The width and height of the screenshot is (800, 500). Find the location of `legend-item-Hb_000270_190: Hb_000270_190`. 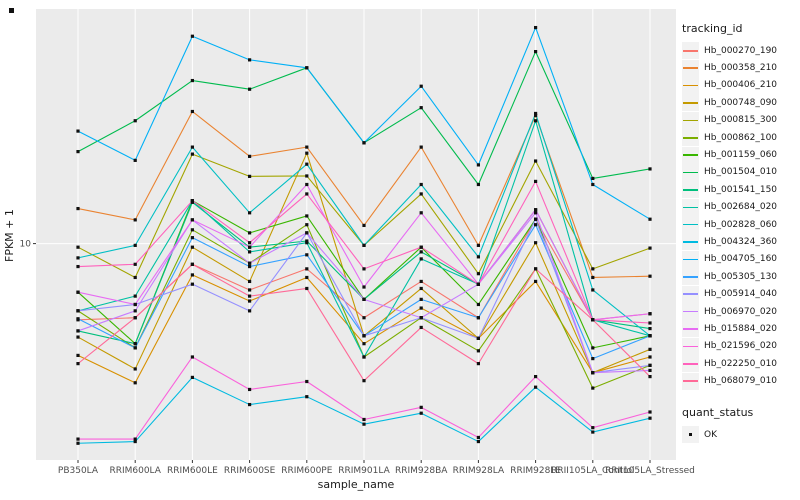

legend-item-Hb_000270_190: Hb_000270_190 is located at coordinates (741, 51).